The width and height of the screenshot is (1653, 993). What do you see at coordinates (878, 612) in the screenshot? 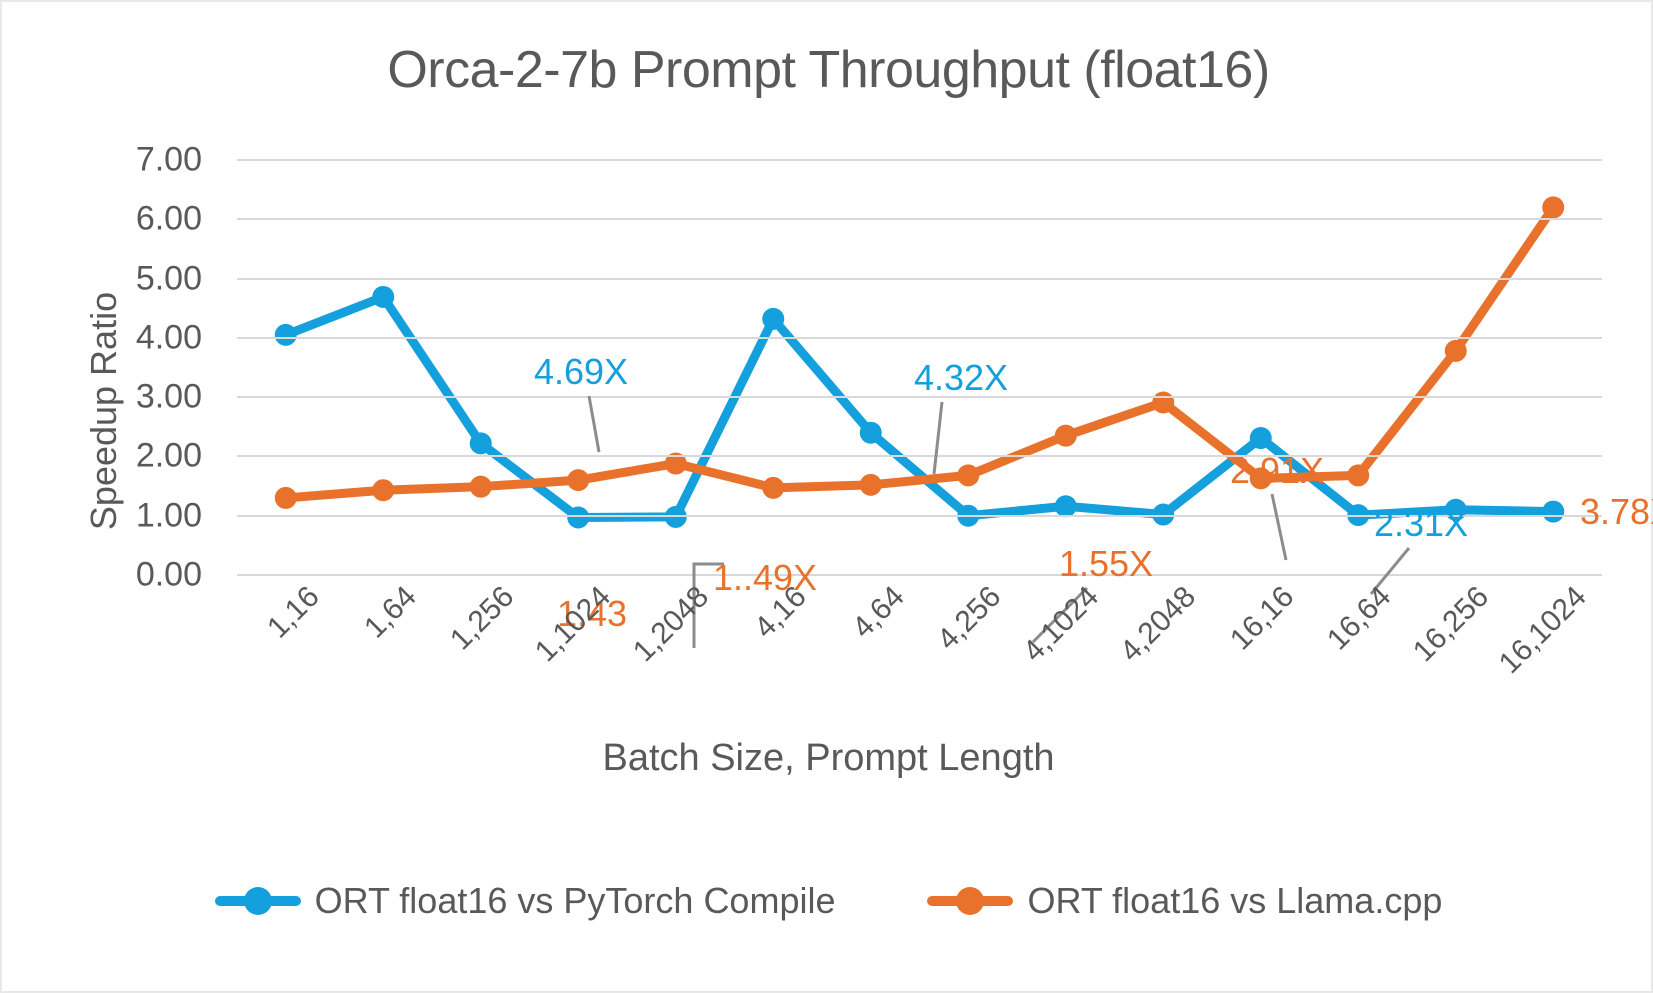
I see `x-axis-tick-label: 4,64` at bounding box center [878, 612].